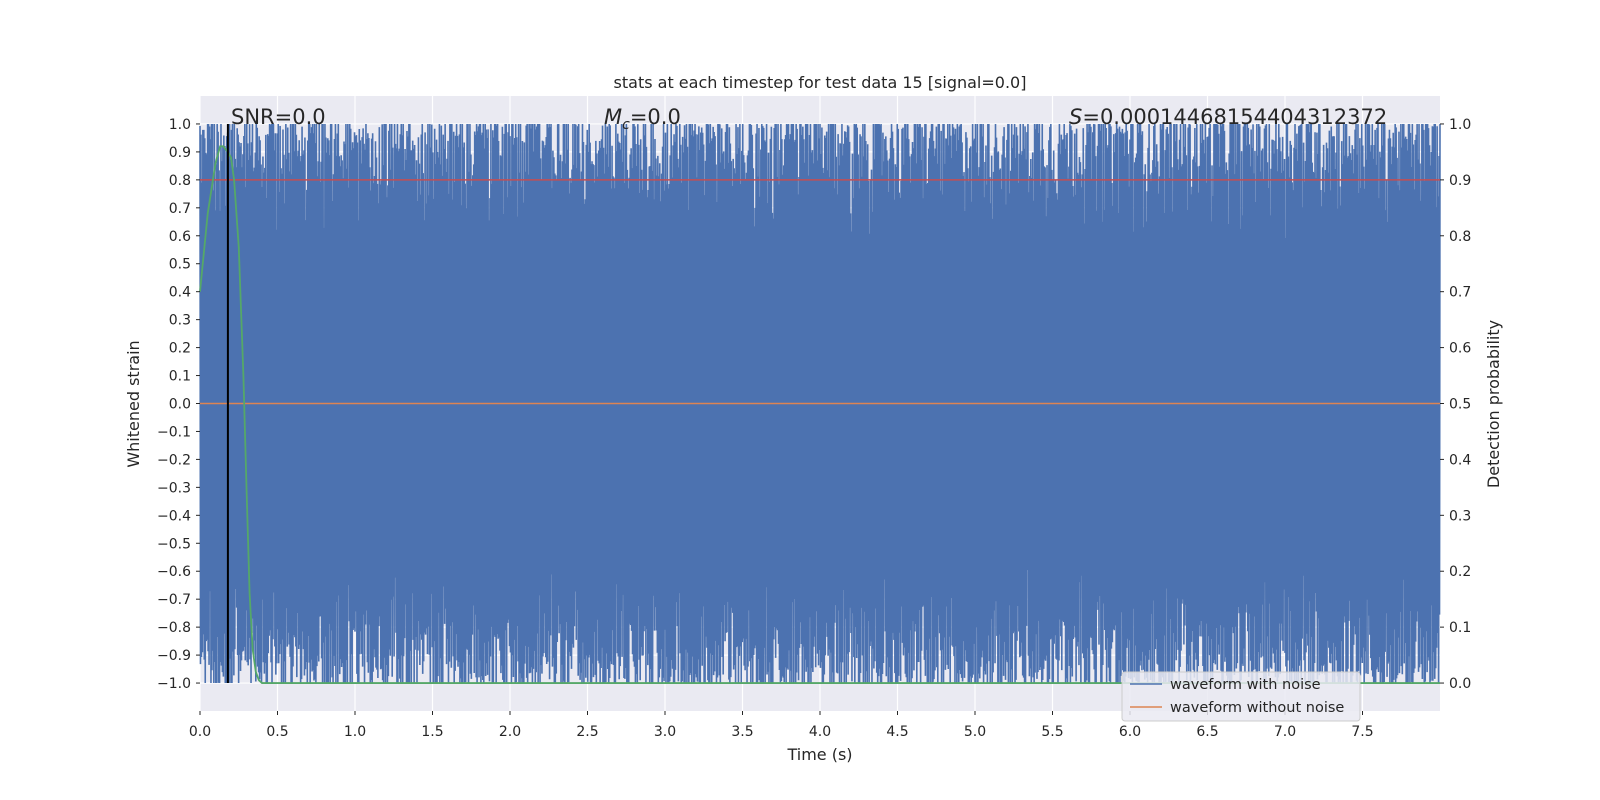 Image resolution: width=1600 pixels, height=800 pixels. Describe the element at coordinates (1460, 628) in the screenshot. I see `y-right-tick-label: 0.1` at that location.